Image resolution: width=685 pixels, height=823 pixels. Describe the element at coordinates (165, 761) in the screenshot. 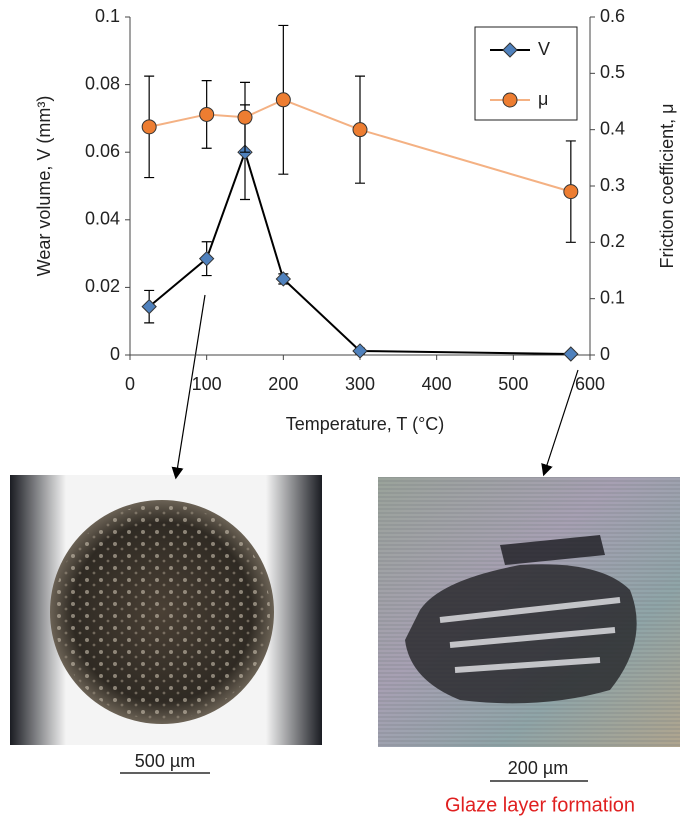

I see `scale-label: 500 µm` at that location.